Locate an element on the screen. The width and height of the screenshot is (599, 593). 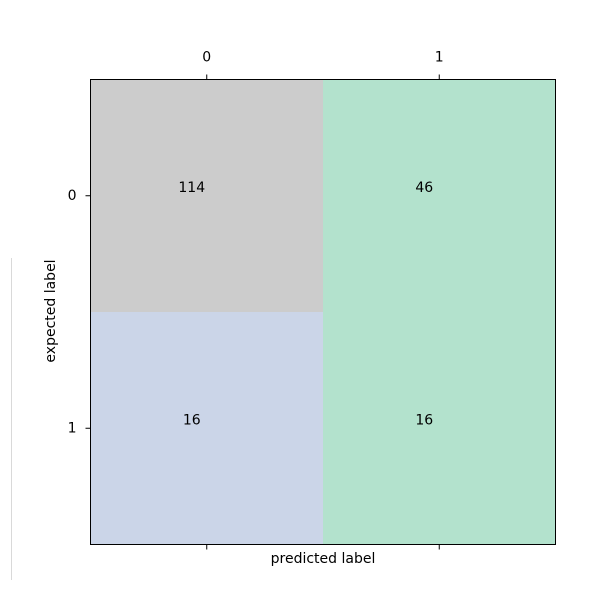
x-tick-label-1: 1 is located at coordinates (439, 58).